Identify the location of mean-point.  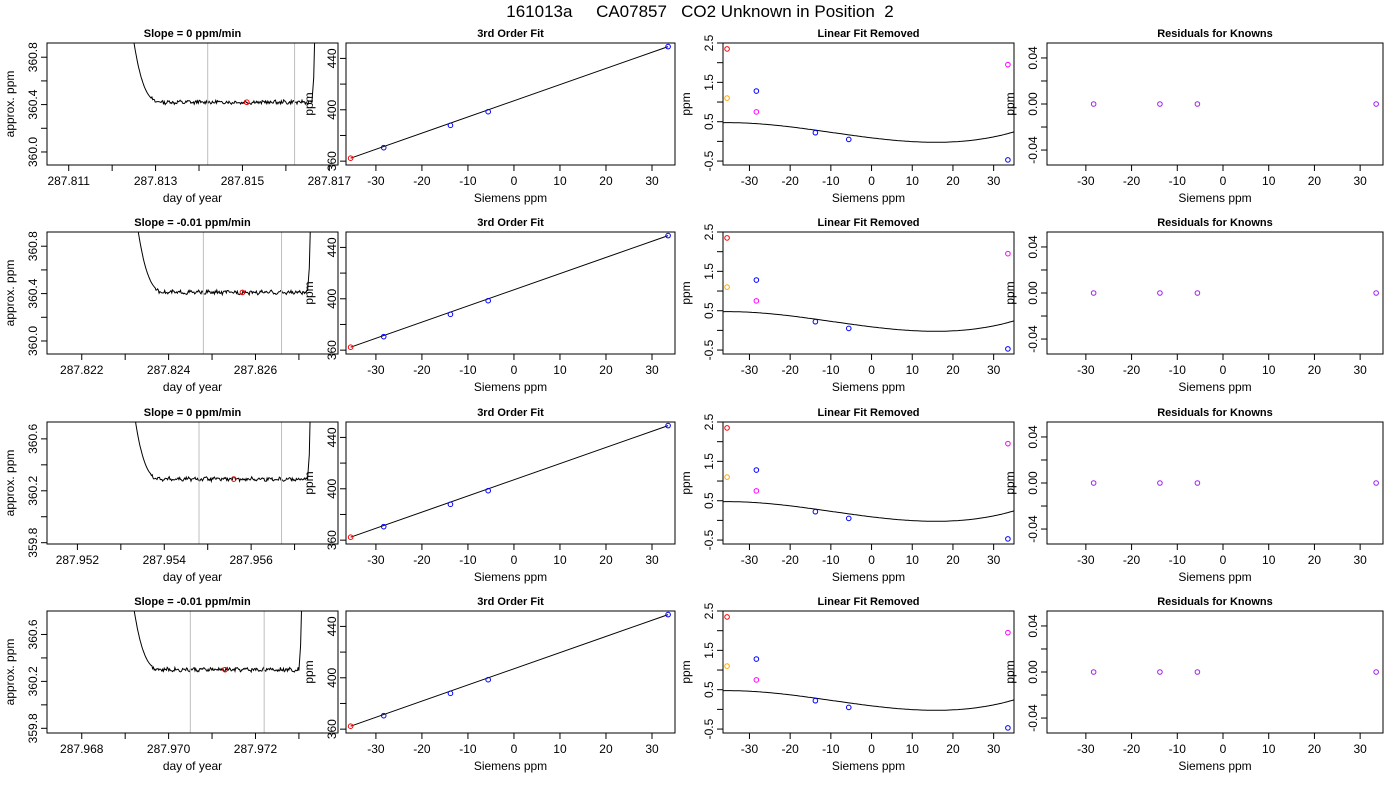
(233, 479).